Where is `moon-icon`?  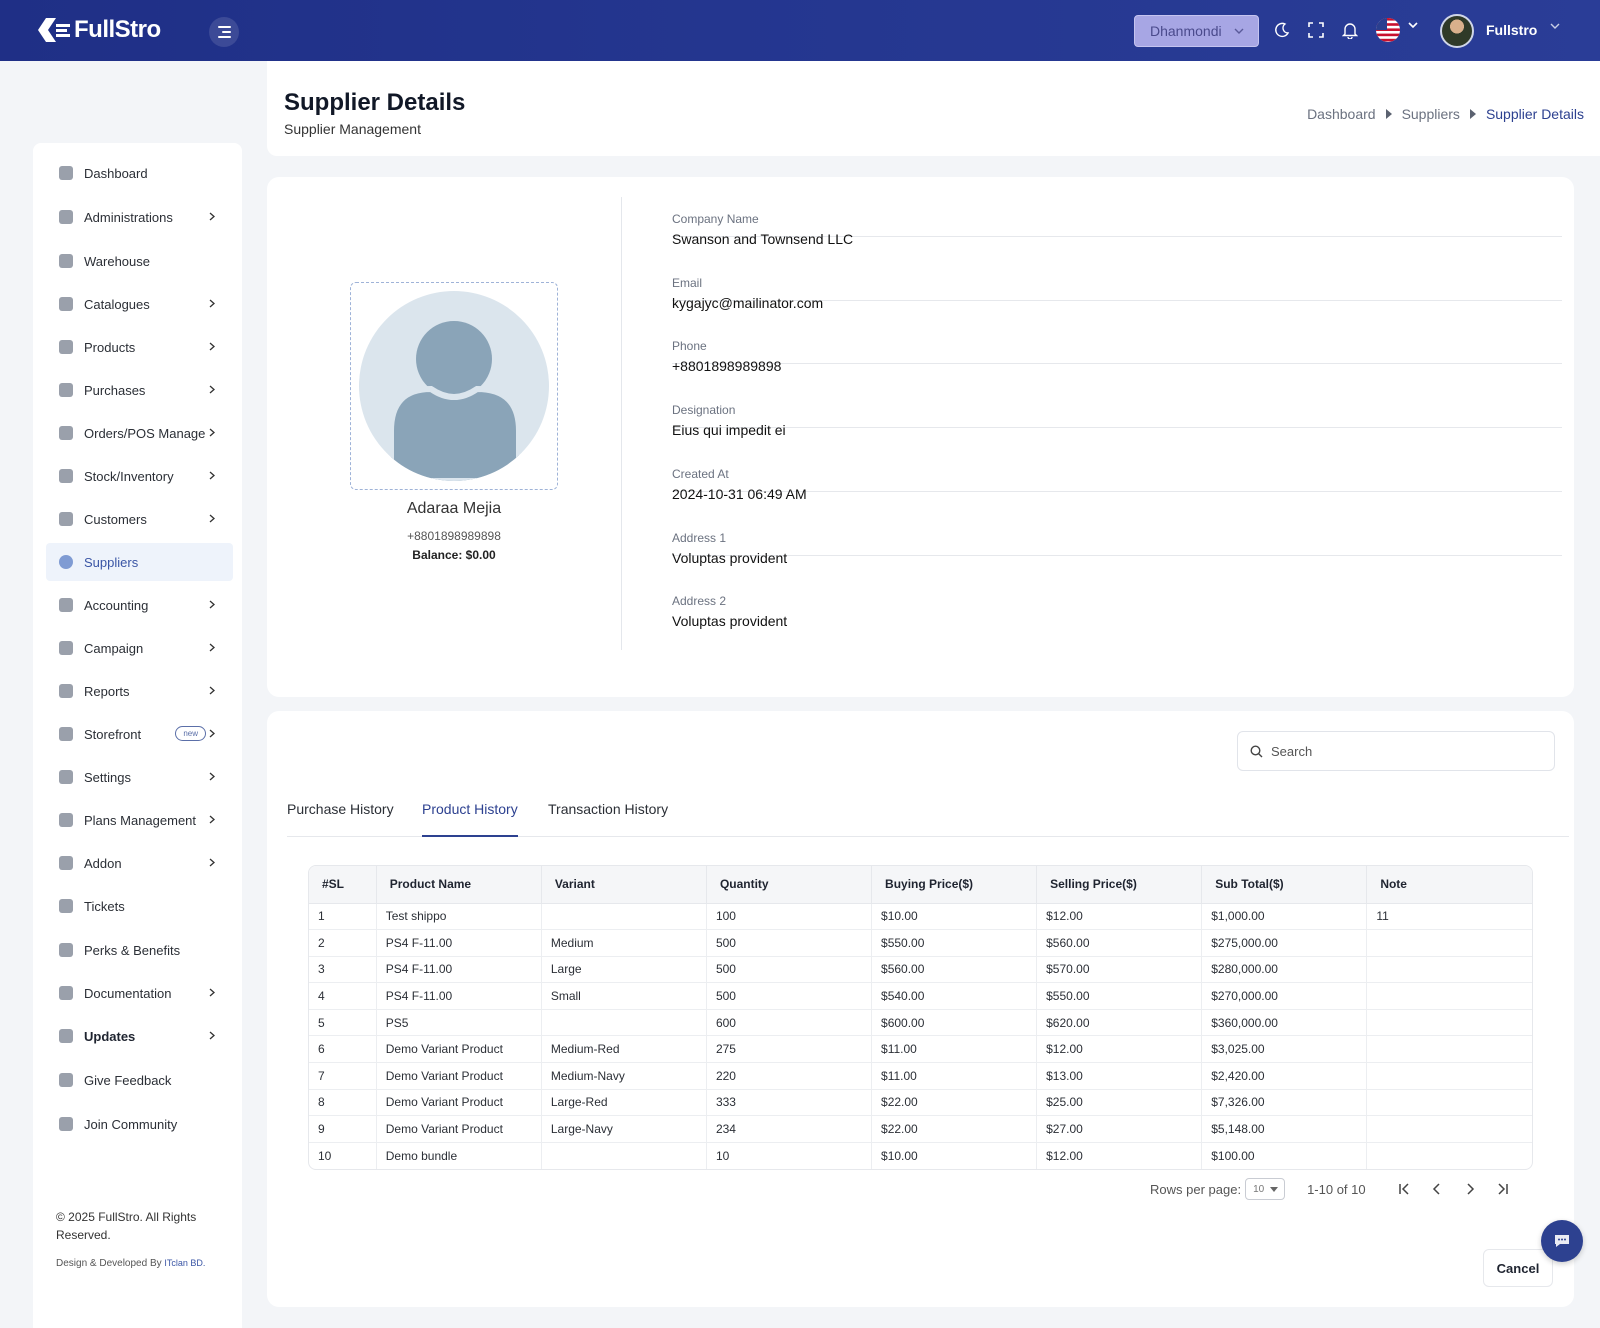
moon-icon is located at coordinates (1282, 30).